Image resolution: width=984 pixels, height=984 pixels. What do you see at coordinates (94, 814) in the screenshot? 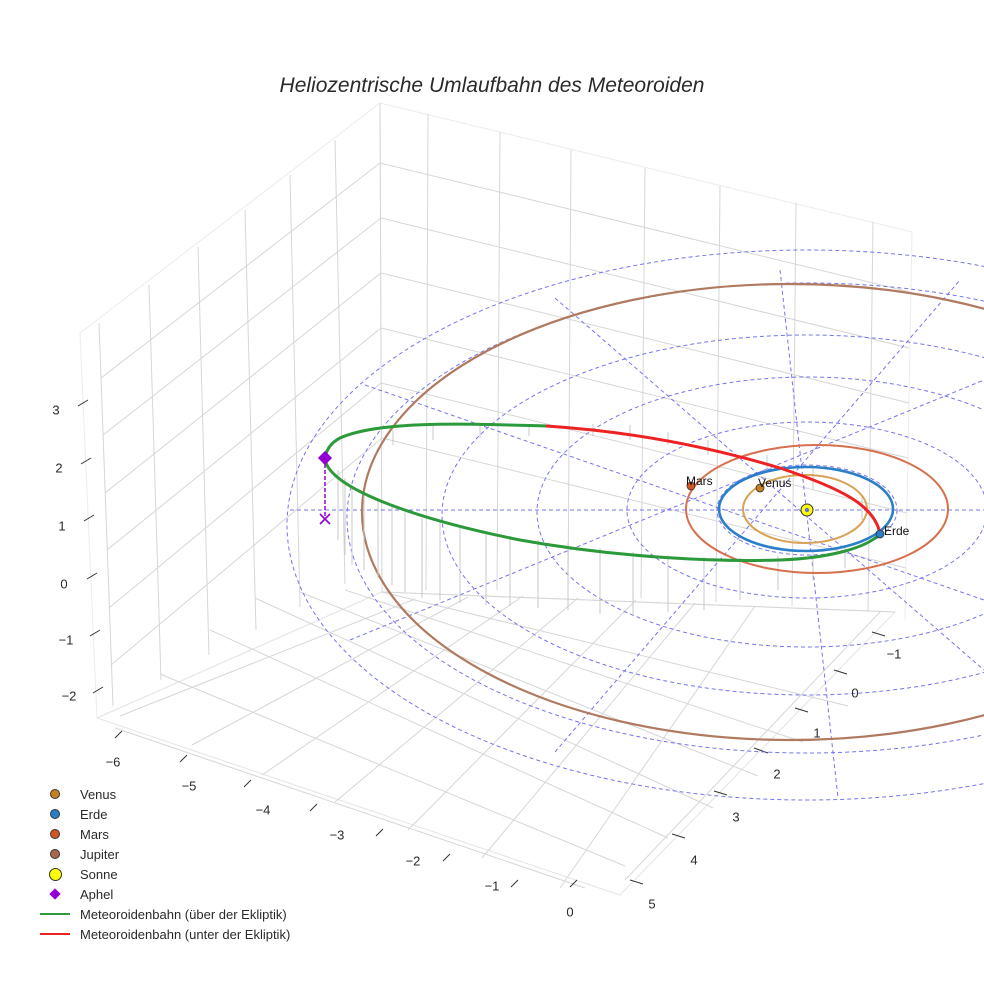
I see `legend-label: Erde` at bounding box center [94, 814].